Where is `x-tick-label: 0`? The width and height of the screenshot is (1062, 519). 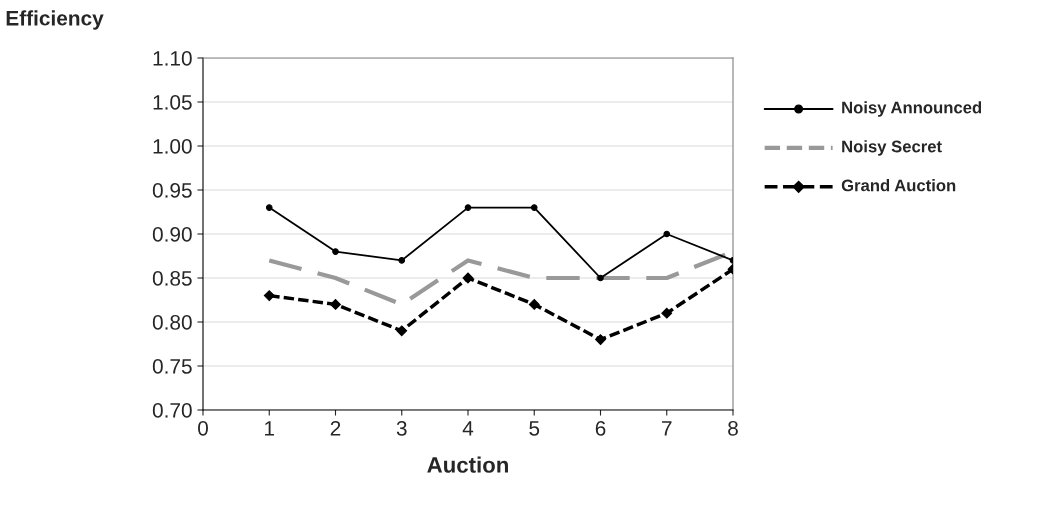
x-tick-label: 0 is located at coordinates (203, 428).